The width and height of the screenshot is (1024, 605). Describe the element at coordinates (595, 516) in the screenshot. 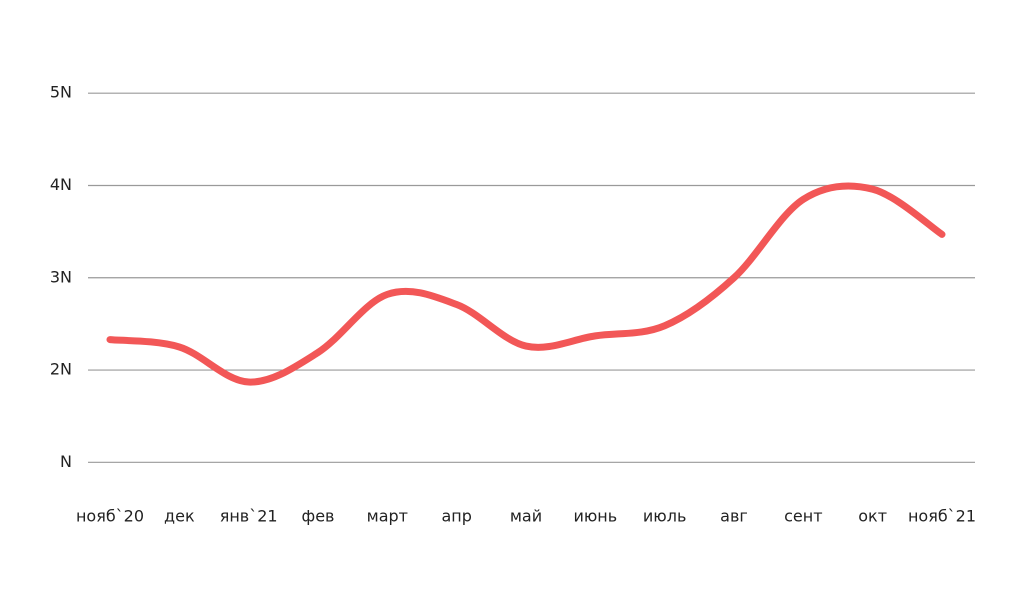

I see `x-tick-label: июнь` at that location.